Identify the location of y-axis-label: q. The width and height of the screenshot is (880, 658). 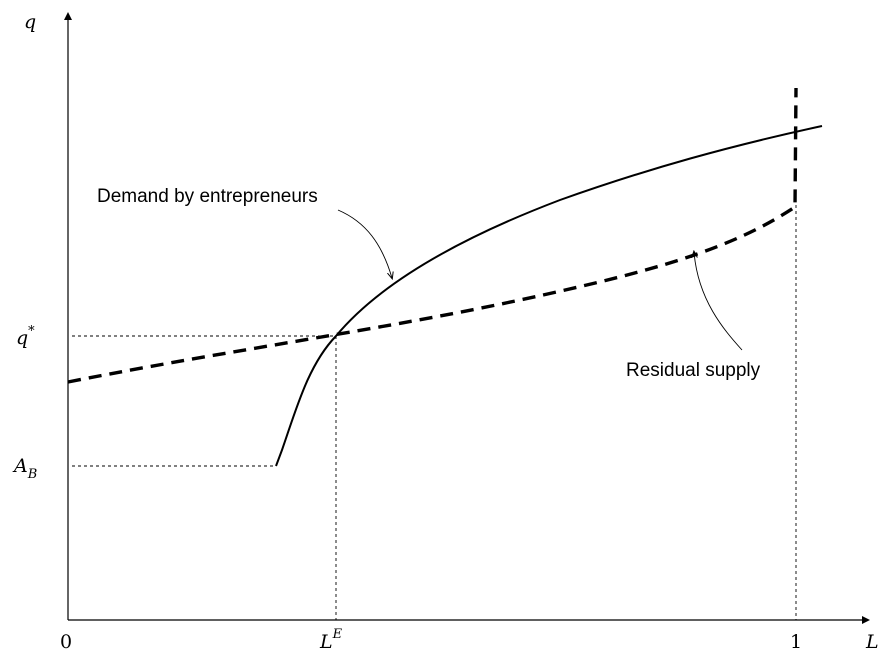
(30, 22).